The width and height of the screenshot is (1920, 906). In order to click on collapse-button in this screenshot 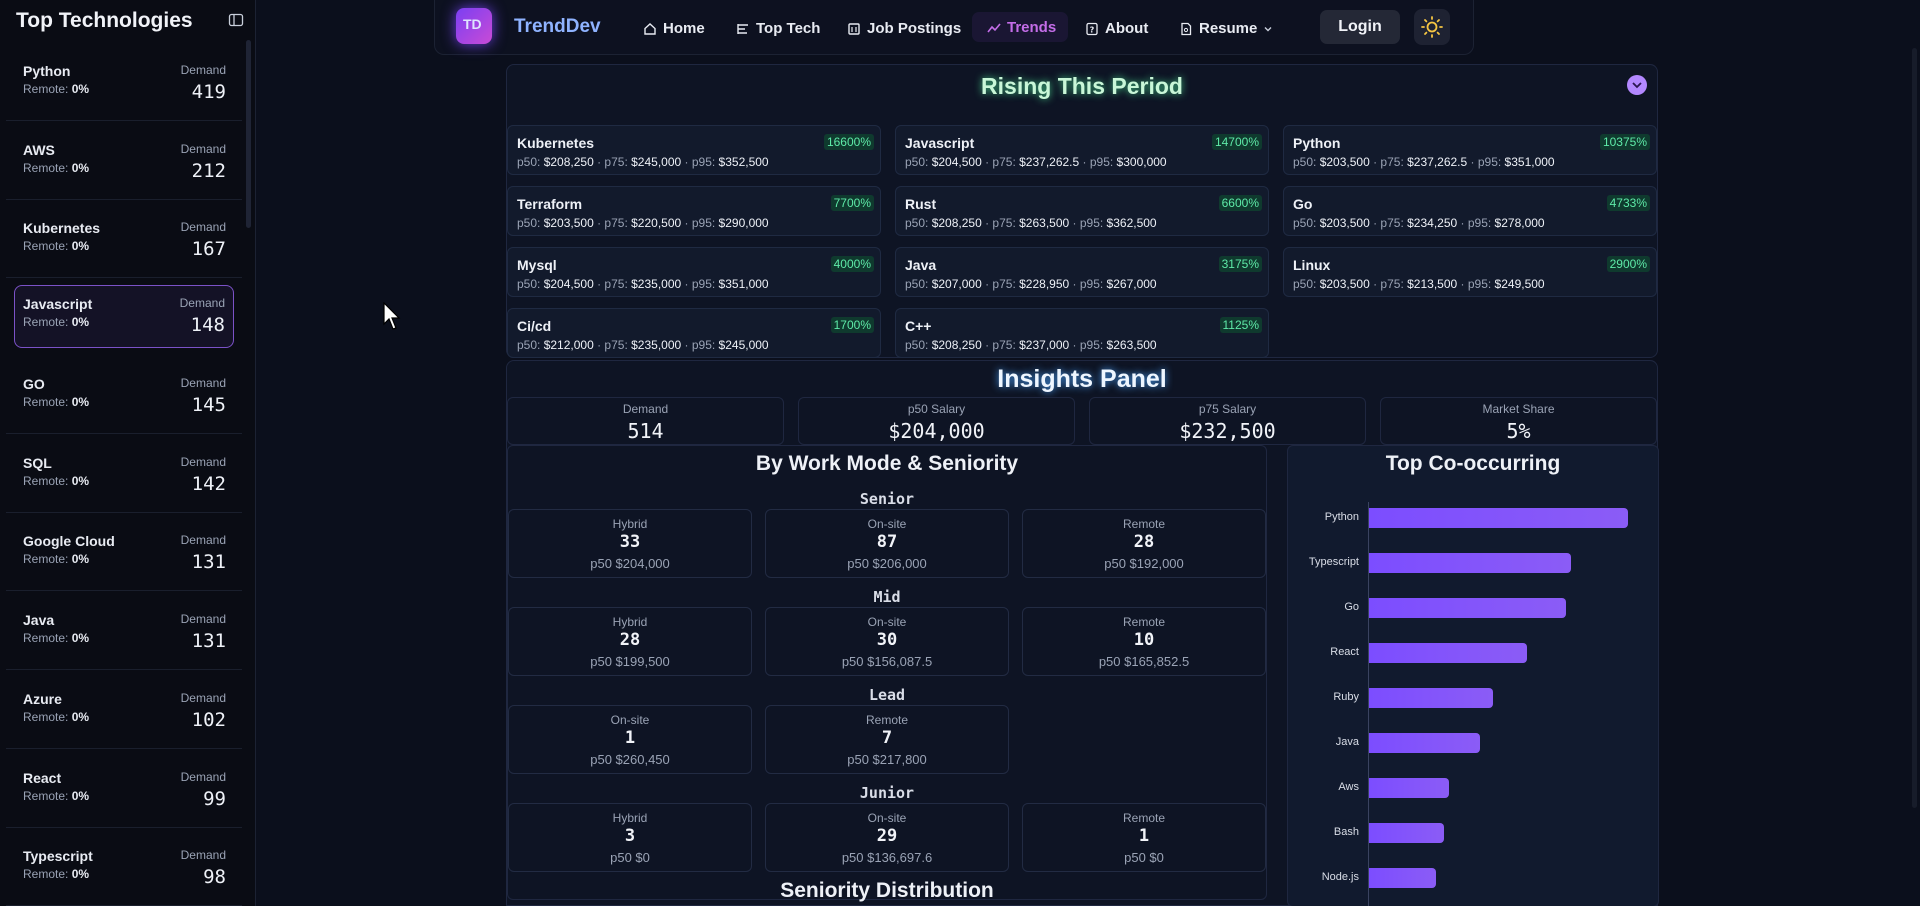, I will do `click(1637, 85)`.